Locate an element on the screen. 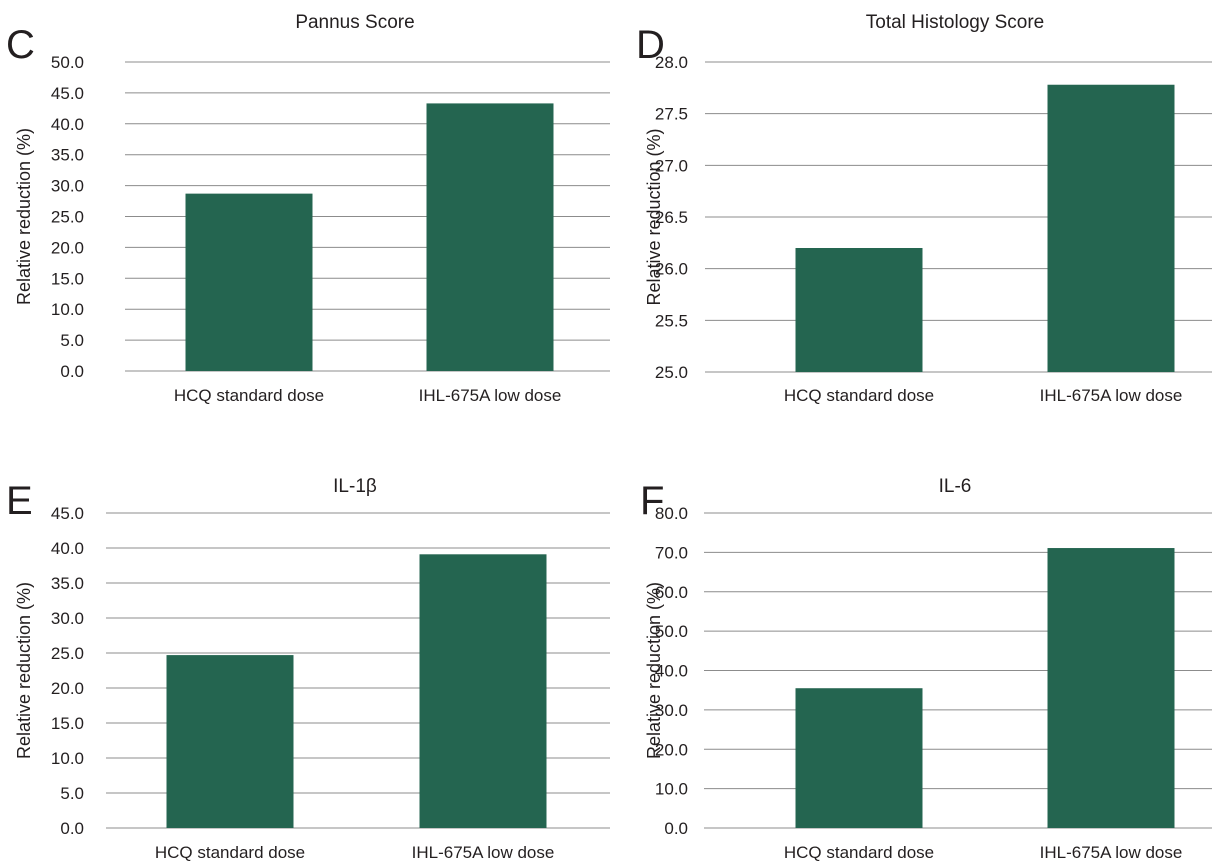  panel-c-ytick-label: 50.0 is located at coordinates (67, 62).